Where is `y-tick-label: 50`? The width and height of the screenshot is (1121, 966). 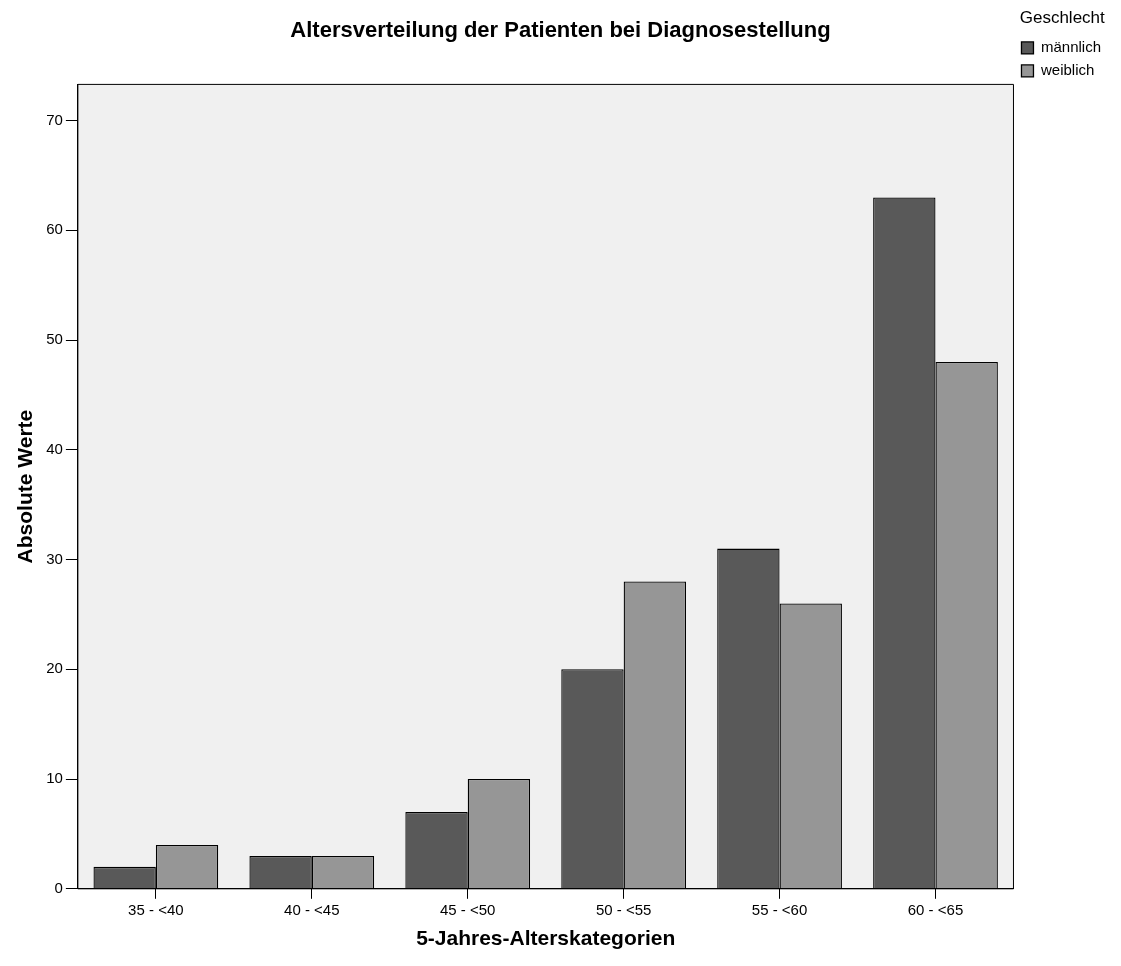
y-tick-label: 50 is located at coordinates (54, 339).